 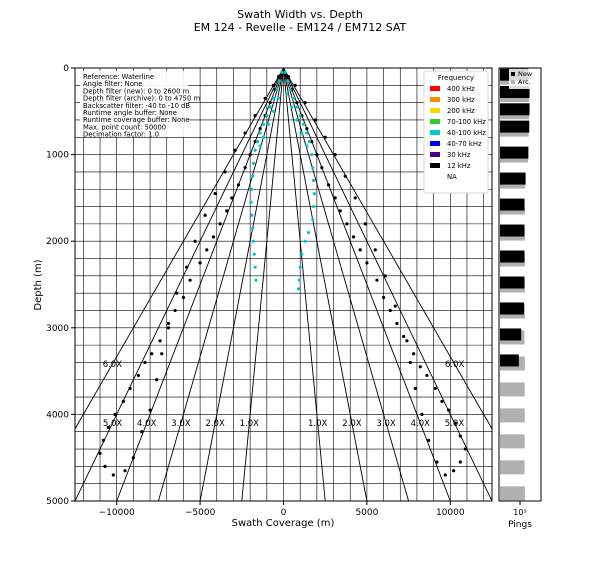 What do you see at coordinates (147, 424) in the screenshot?
I see `coverage-label: 4.0X` at bounding box center [147, 424].